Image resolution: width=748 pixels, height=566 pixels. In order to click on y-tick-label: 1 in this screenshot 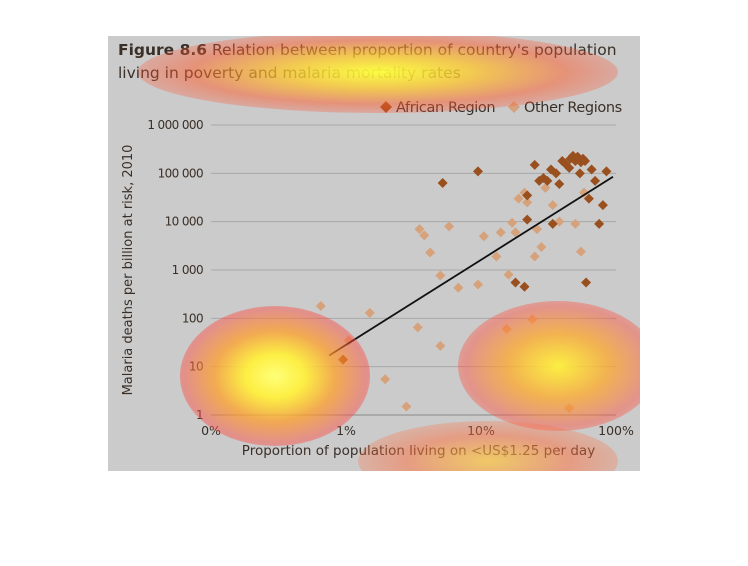, I will do `click(199, 415)`.